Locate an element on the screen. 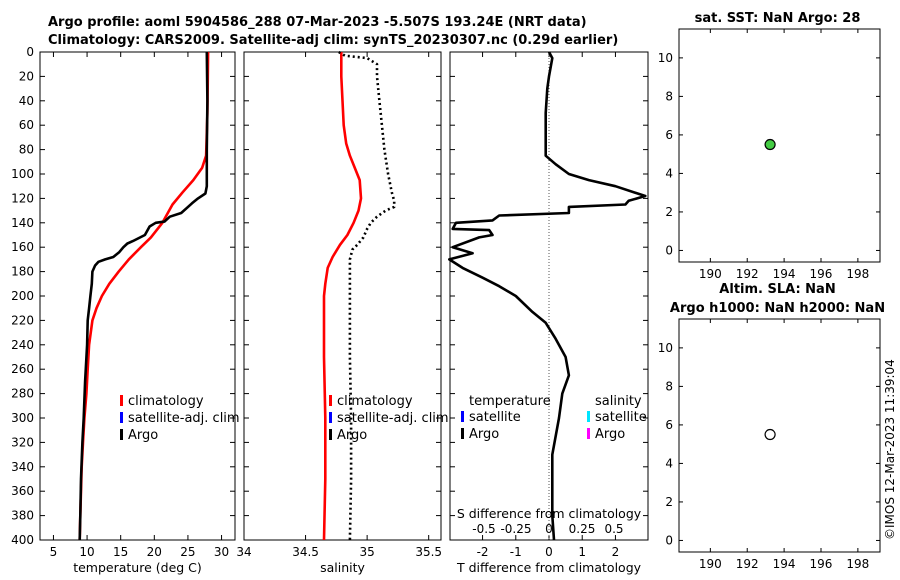  temperature-xtick-label: 15 is located at coordinates (120, 552).